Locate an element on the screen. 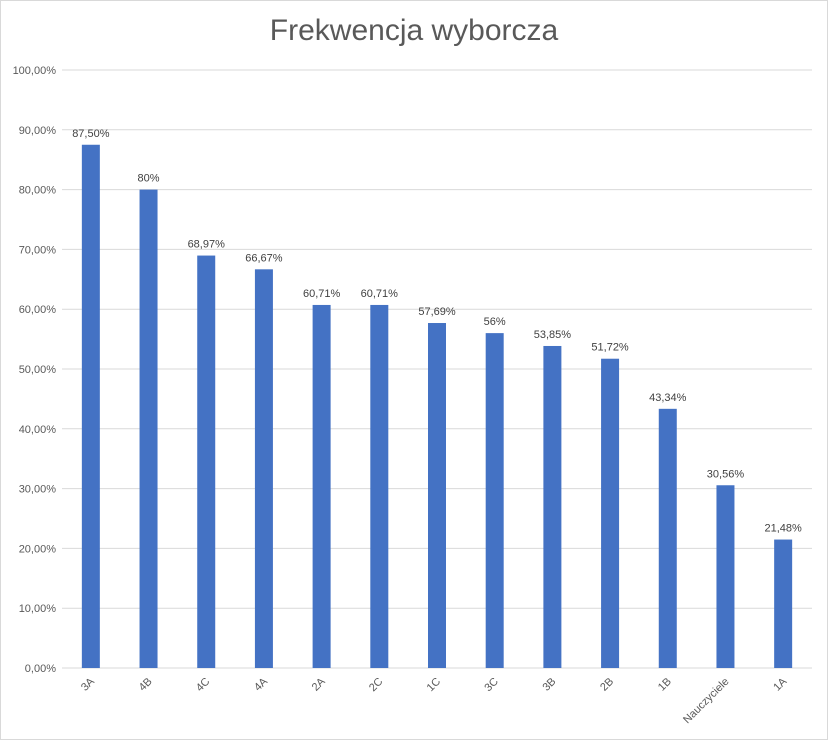 The height and width of the screenshot is (740, 828). data-label: 56% is located at coordinates (495, 322).